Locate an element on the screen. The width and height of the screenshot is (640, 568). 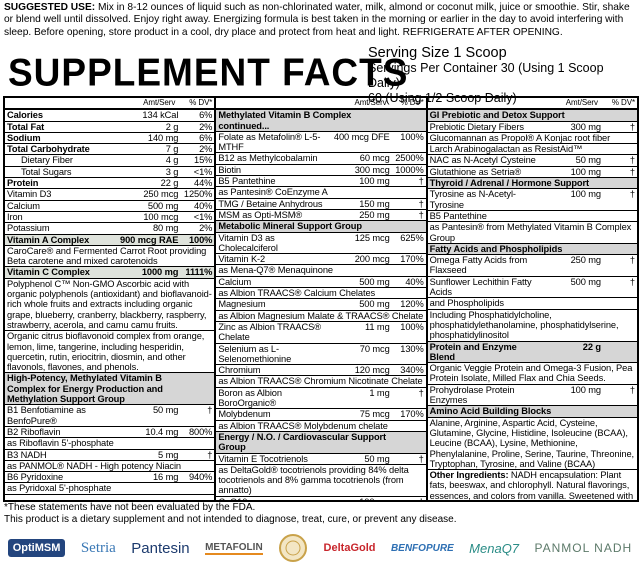
amount: 22 g is located at coordinates (591, 346).